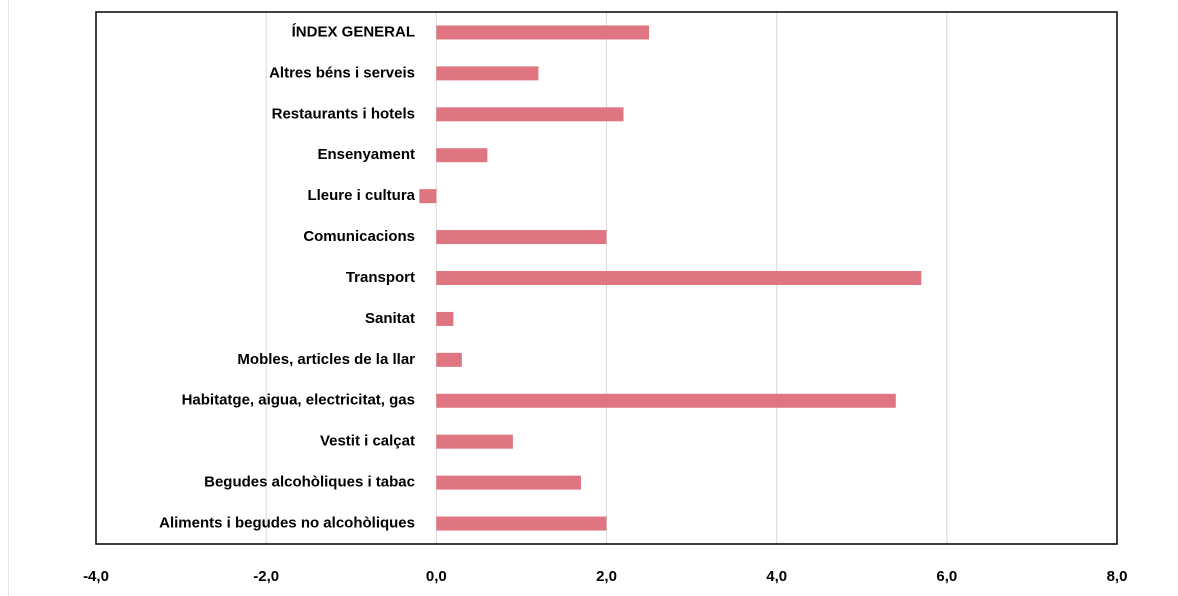 Image resolution: width=1178 pixels, height=596 pixels. I want to click on y-tick-label: Aliments i begudes no alcohòliques, so click(287, 523).